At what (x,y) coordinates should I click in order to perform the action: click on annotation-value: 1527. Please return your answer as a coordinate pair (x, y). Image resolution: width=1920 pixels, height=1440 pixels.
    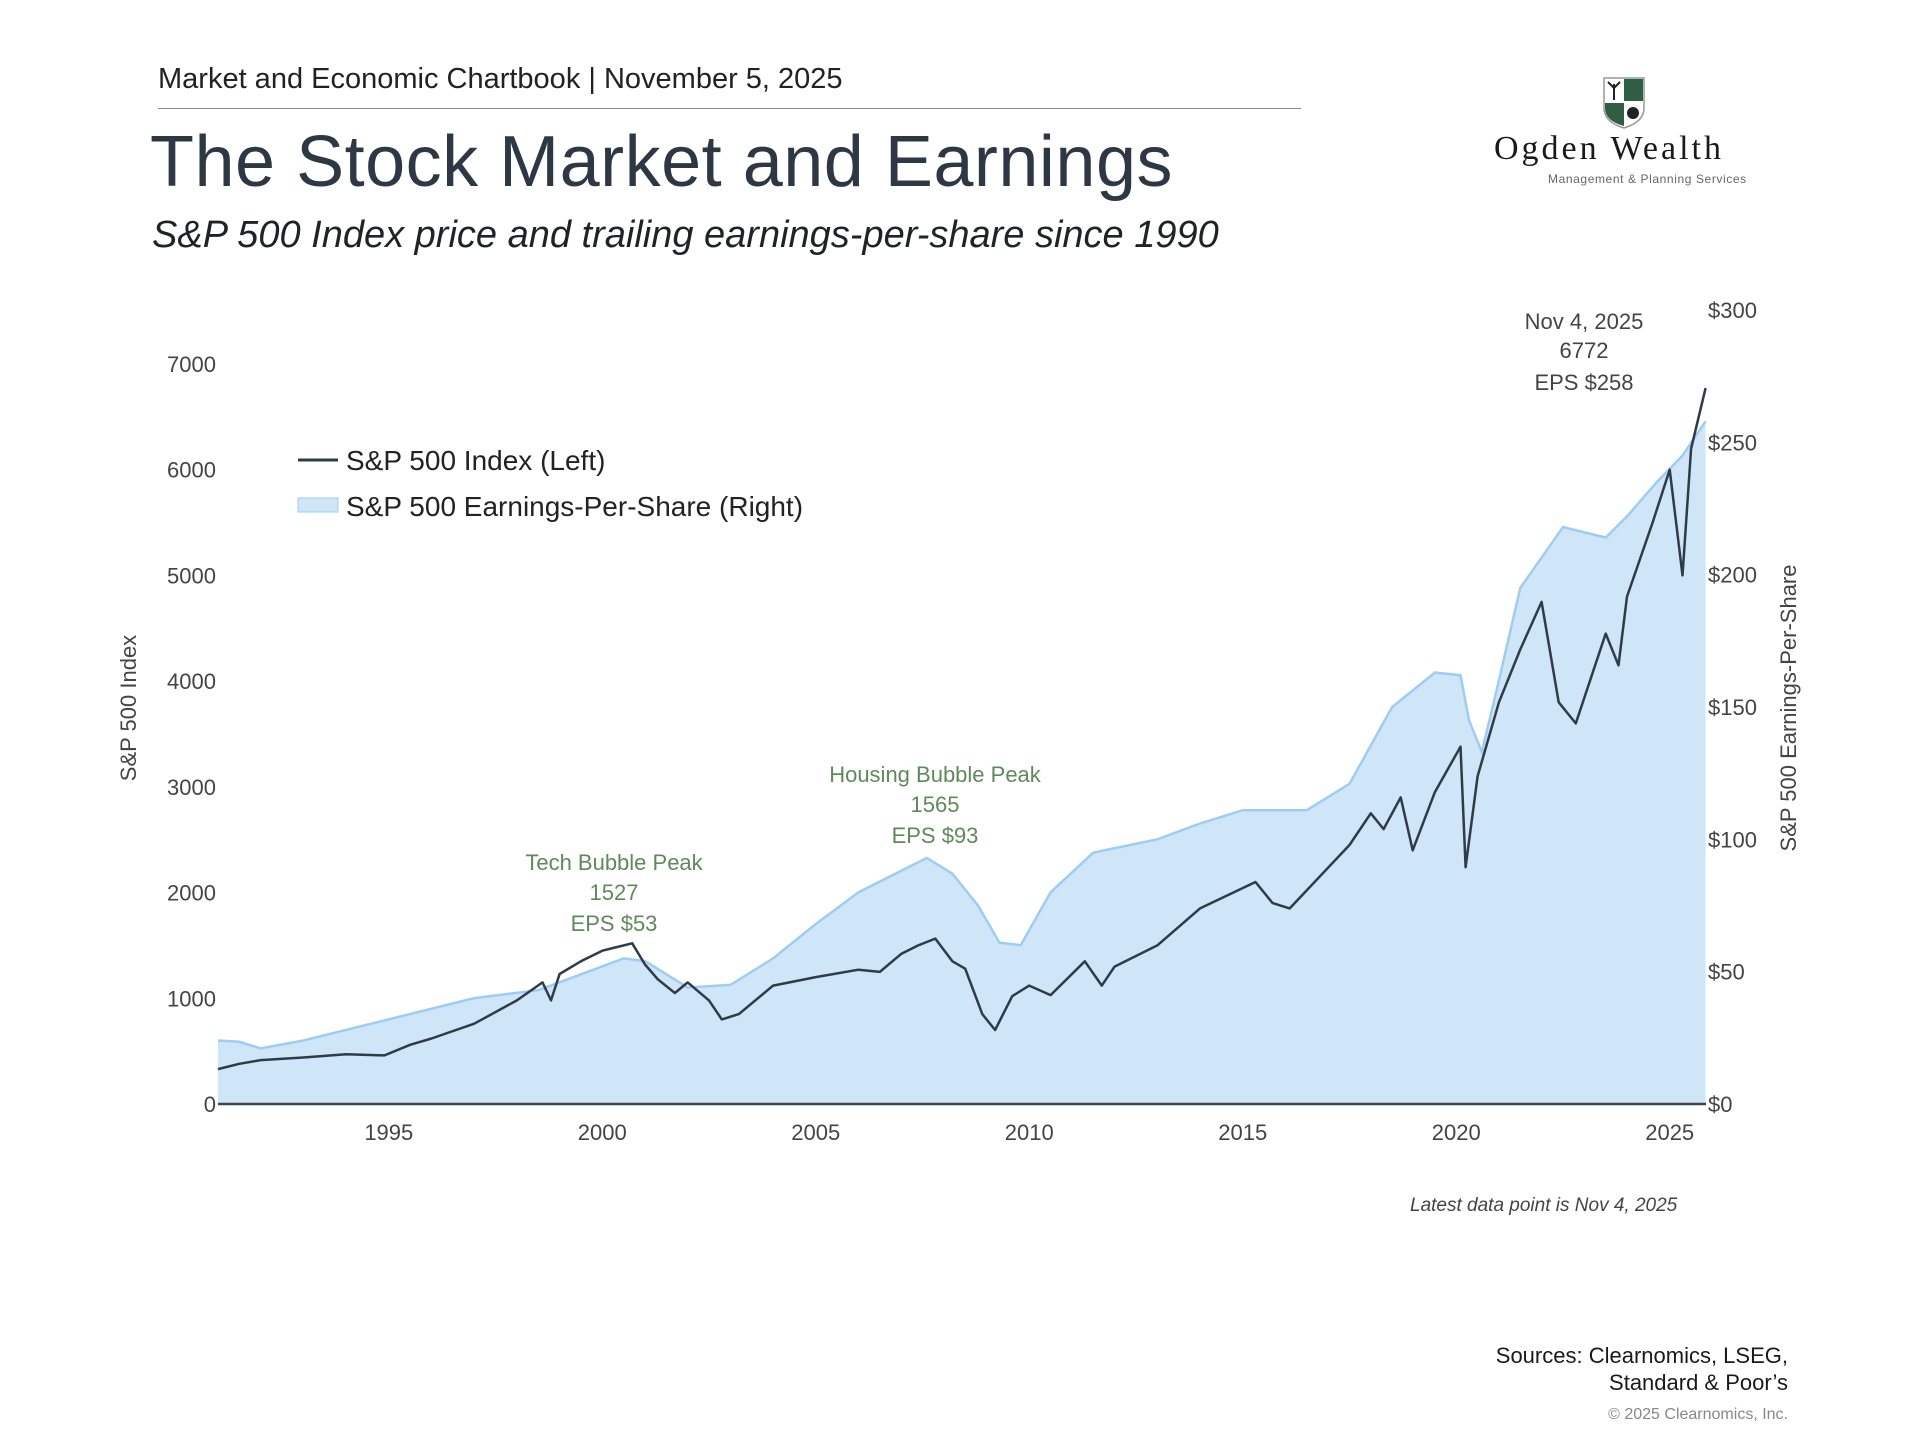
    Looking at the image, I should click on (614, 892).